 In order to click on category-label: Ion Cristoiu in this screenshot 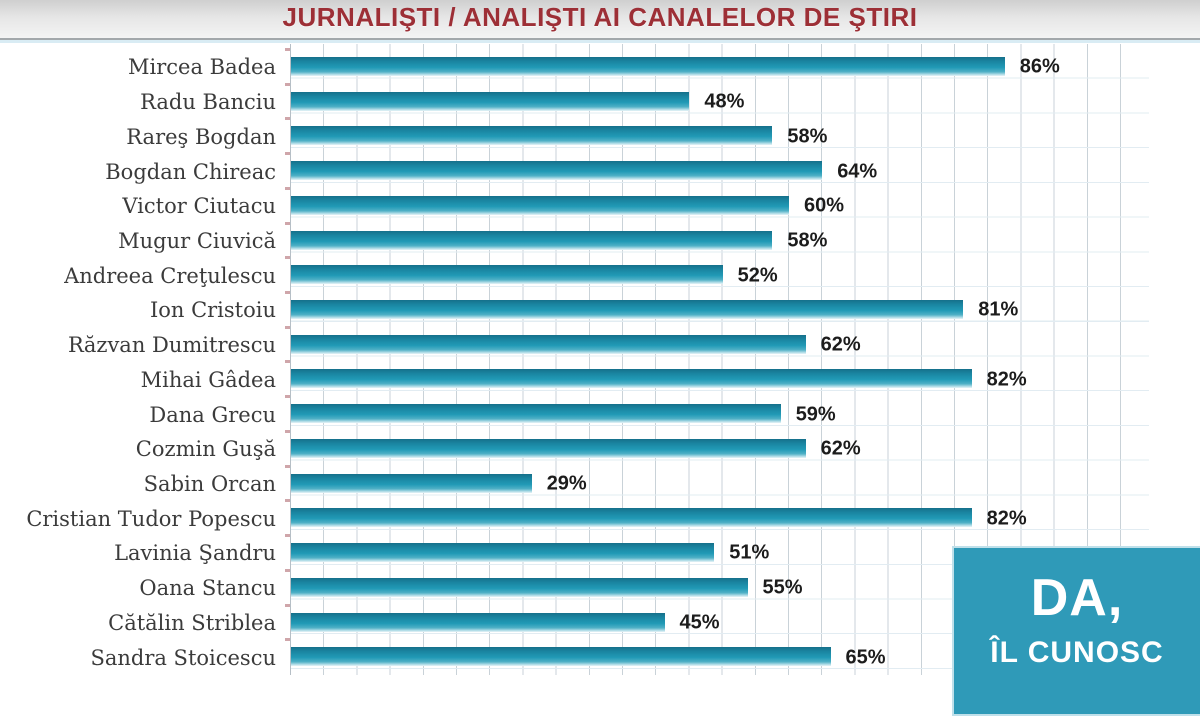, I will do `click(212, 310)`.